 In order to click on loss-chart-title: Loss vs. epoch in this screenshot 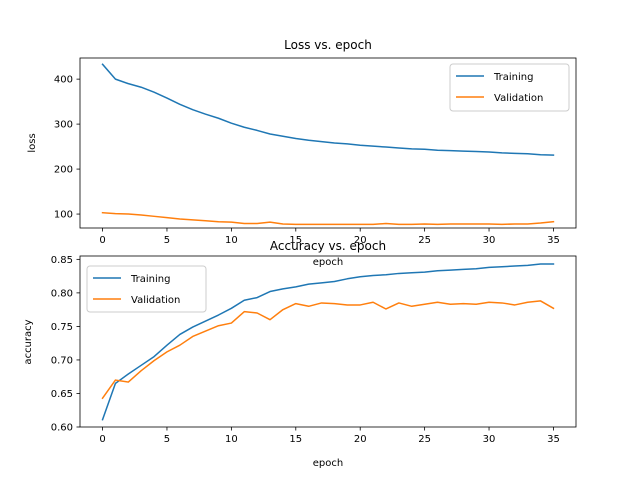, I will do `click(328, 45)`.